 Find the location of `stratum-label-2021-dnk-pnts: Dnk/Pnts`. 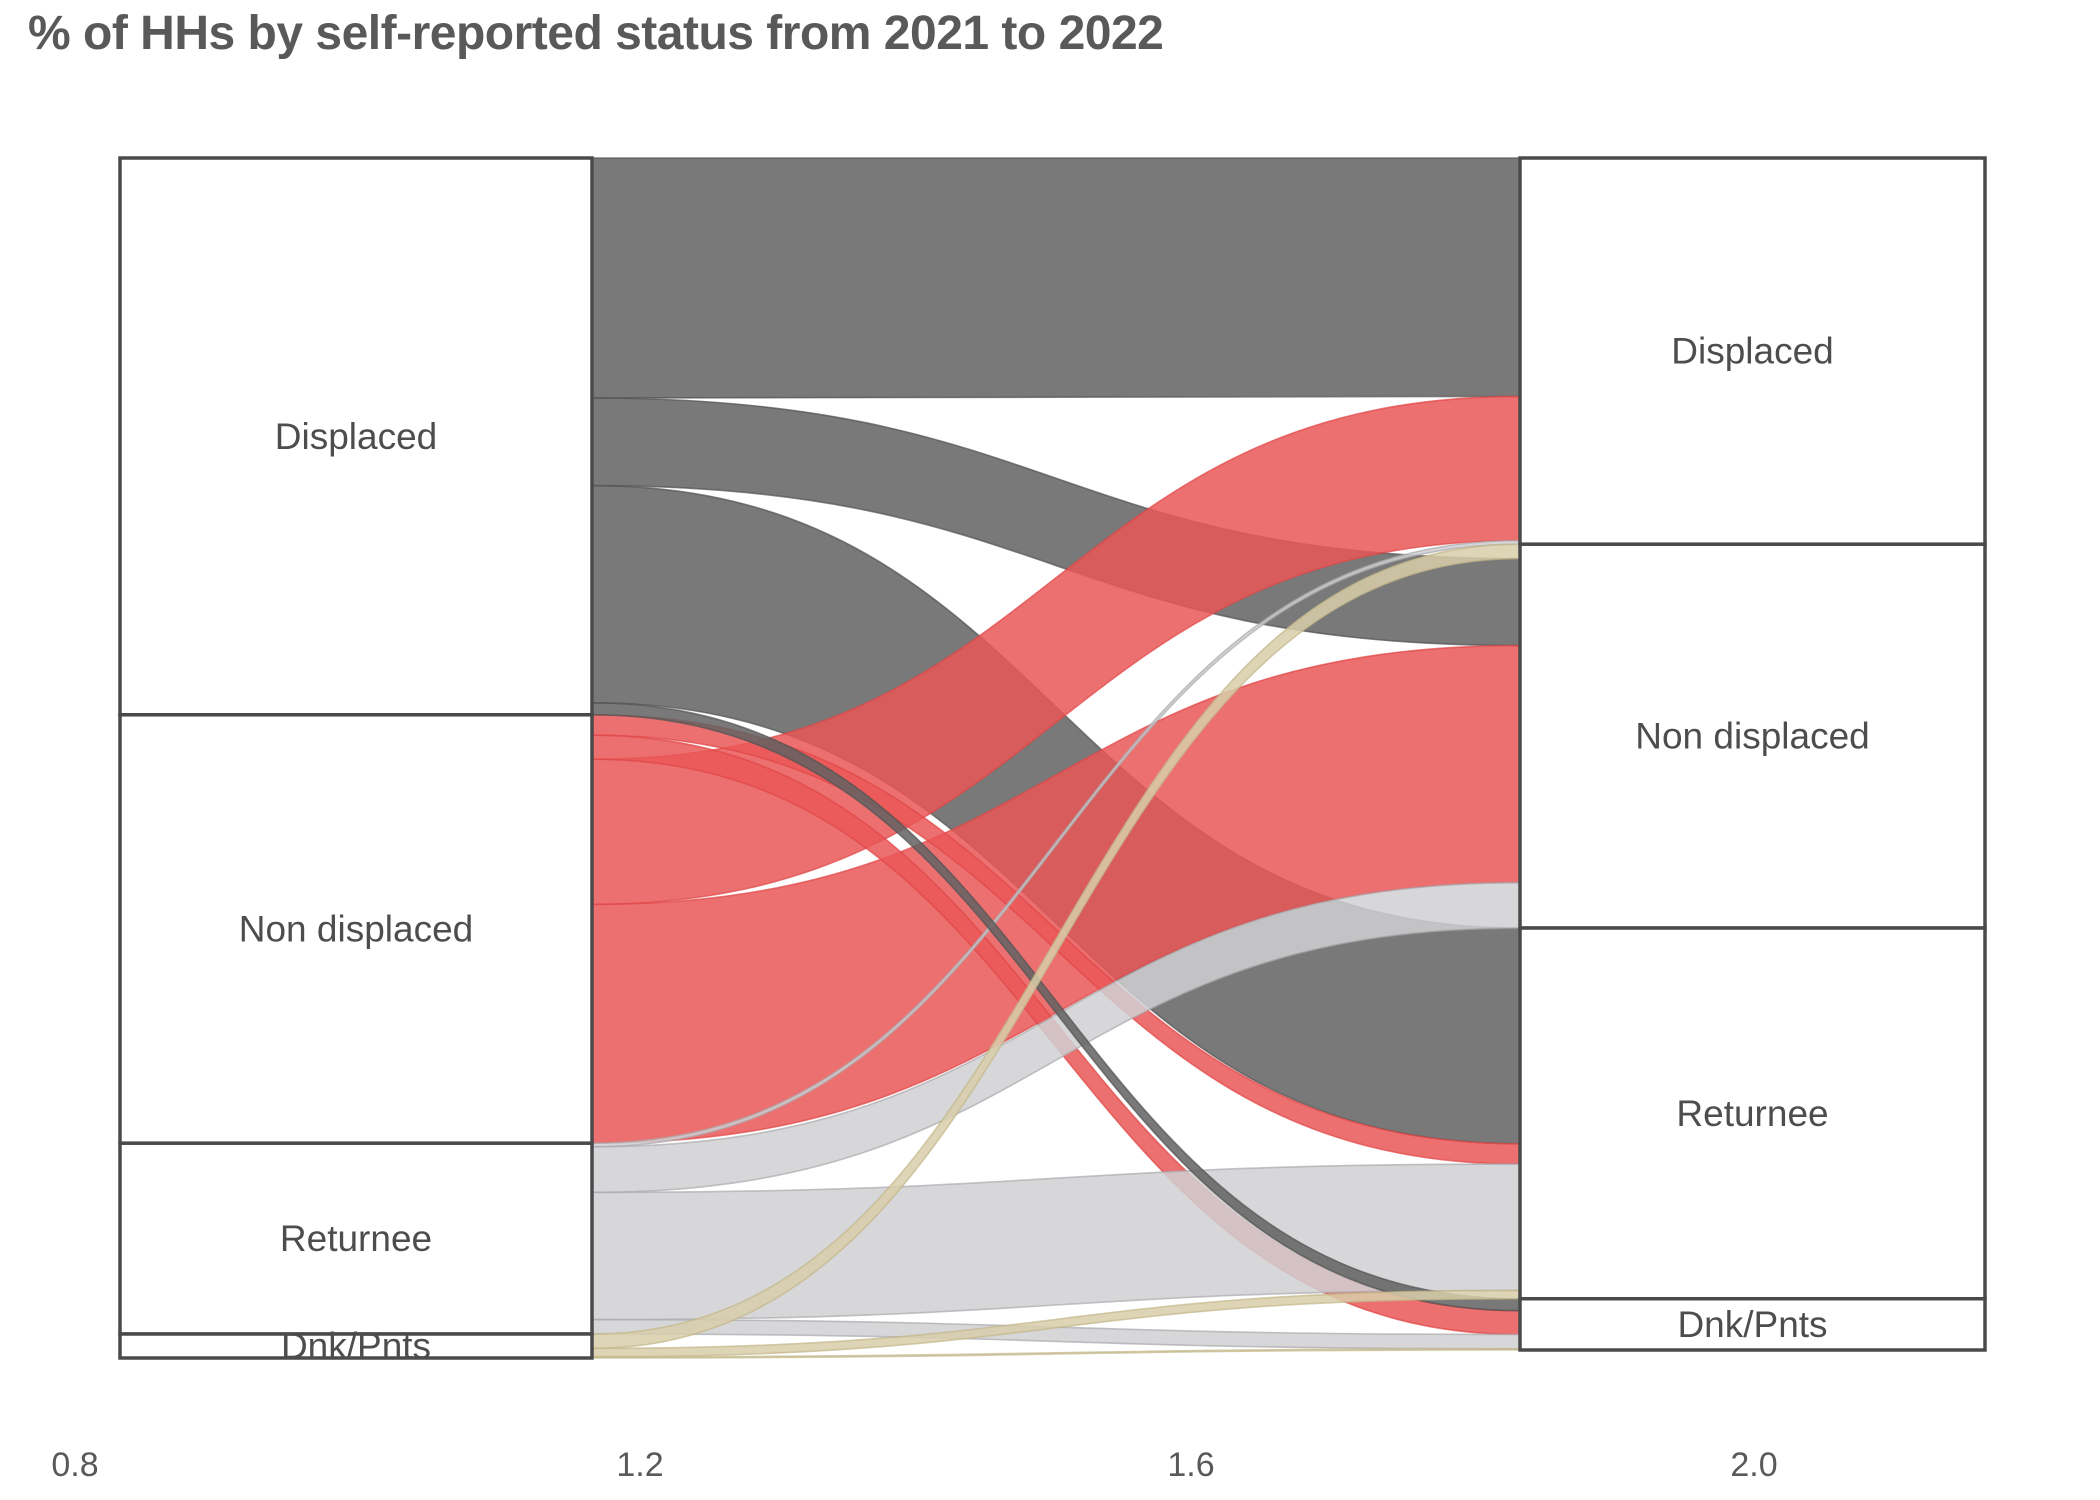

stratum-label-2021-dnk-pnts: Dnk/Pnts is located at coordinates (356, 1346).